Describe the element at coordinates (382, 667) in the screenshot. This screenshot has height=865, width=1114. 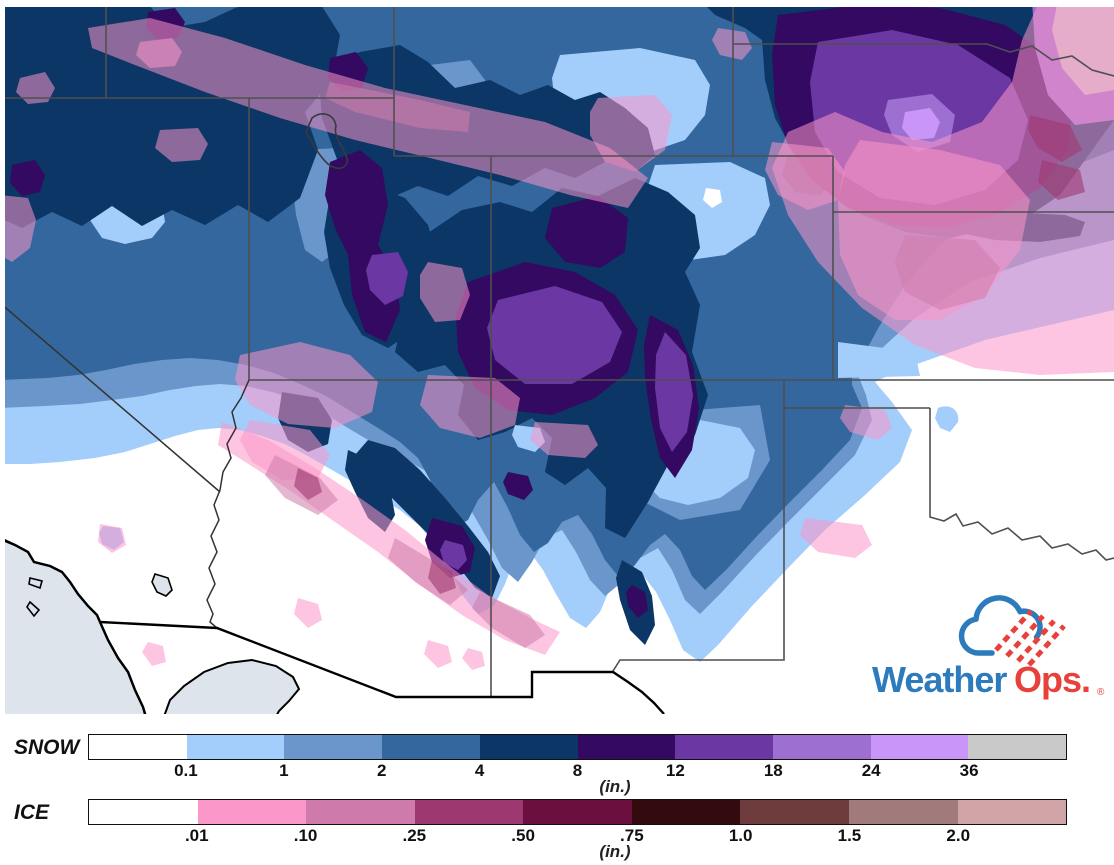
I see `mexico-border` at that location.